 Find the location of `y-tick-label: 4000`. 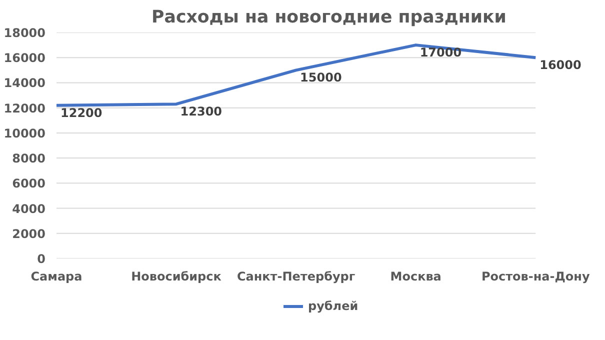

y-tick-label: 4000 is located at coordinates (29, 209).